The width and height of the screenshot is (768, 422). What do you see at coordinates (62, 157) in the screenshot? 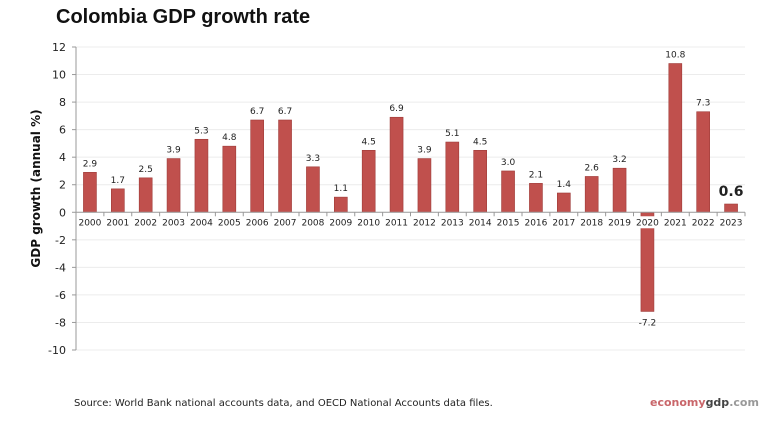
I see `y-tick-label: 4` at bounding box center [62, 157].